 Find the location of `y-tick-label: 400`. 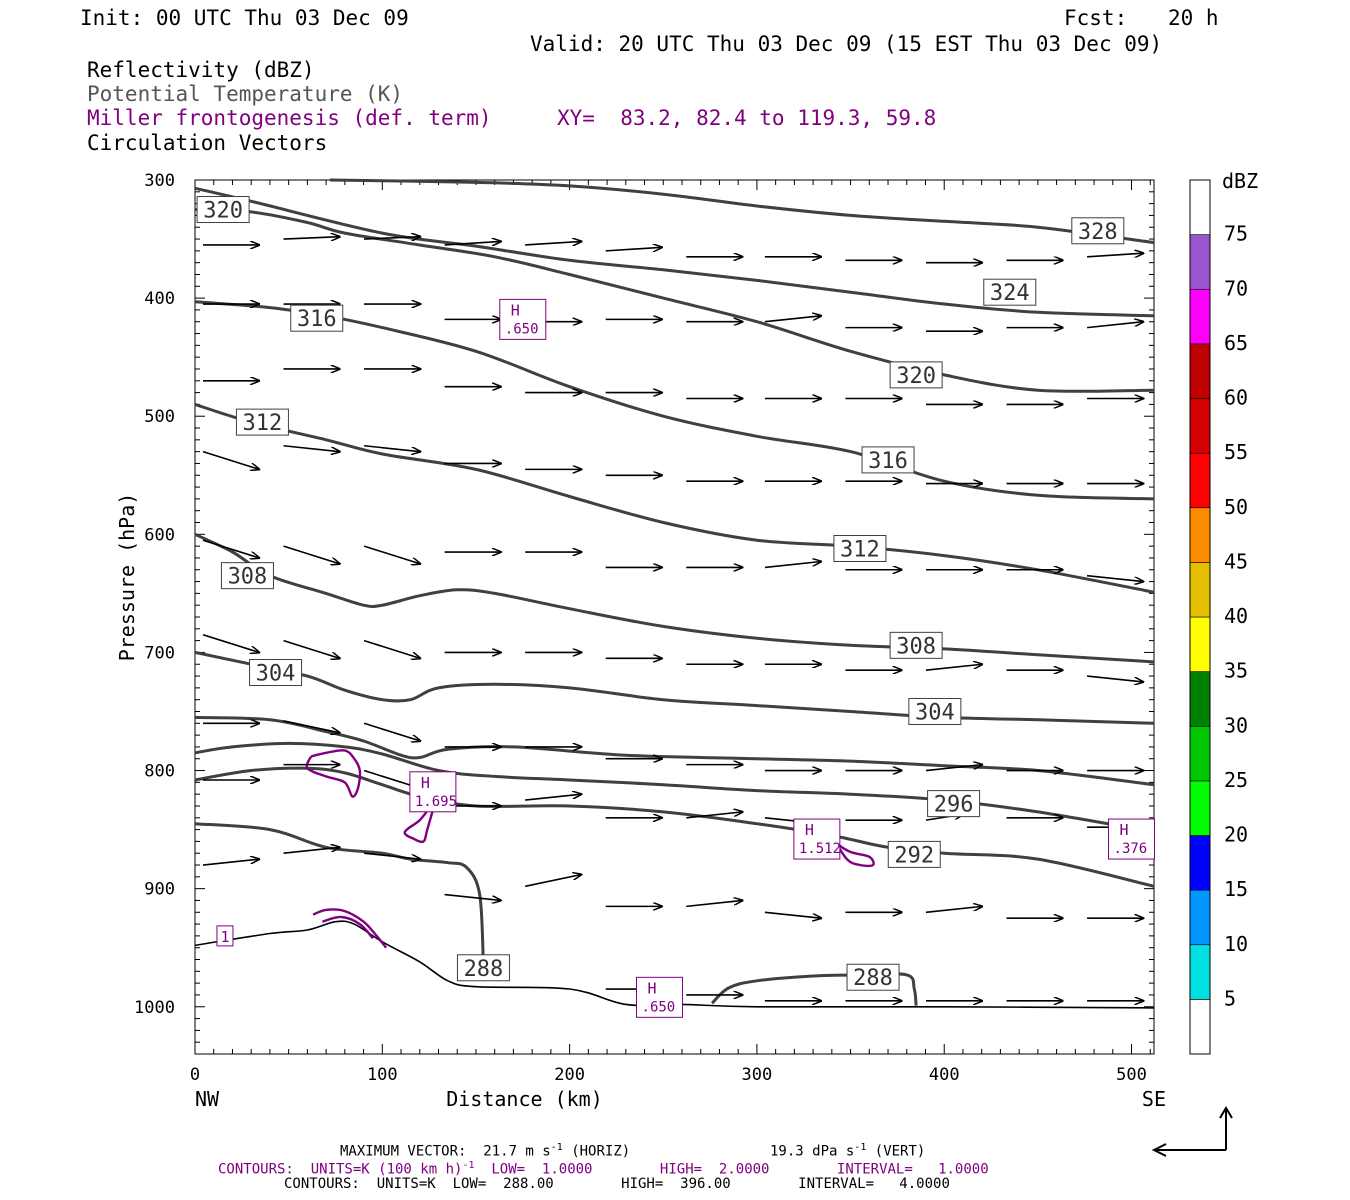

y-tick-label: 400 is located at coordinates (159, 299).